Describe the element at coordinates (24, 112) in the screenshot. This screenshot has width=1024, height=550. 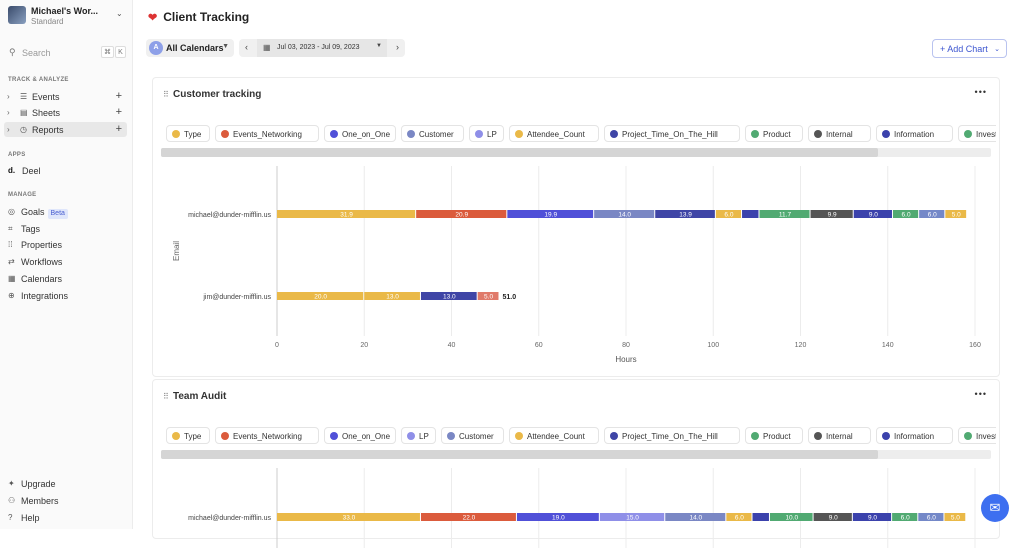
I see `sheet-icon: ▤` at that location.